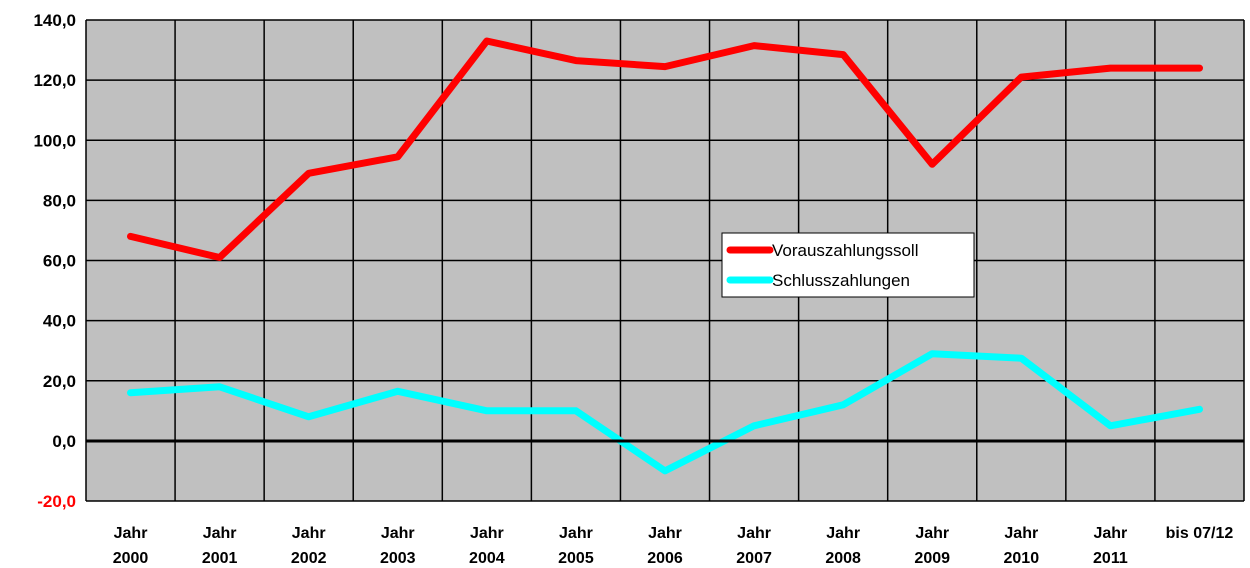 The width and height of the screenshot is (1250, 568). I want to click on x-tick-label: Jahr 2005, so click(576, 546).